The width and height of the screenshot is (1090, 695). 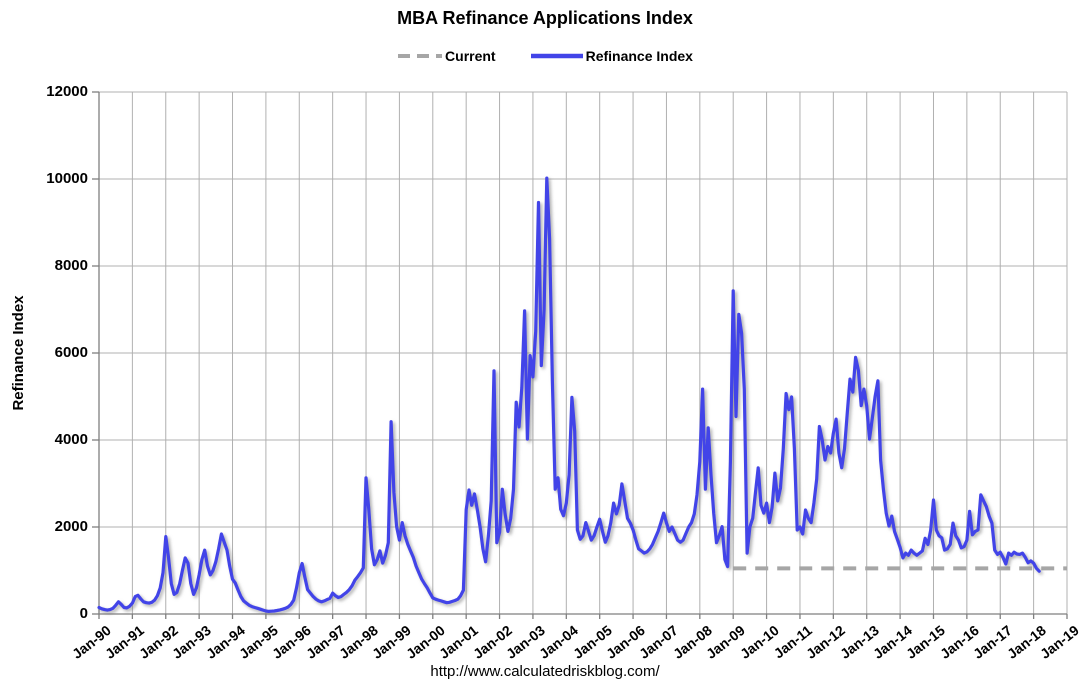 What do you see at coordinates (420, 56) in the screenshot?
I see `dashed-line-sample-icon` at bounding box center [420, 56].